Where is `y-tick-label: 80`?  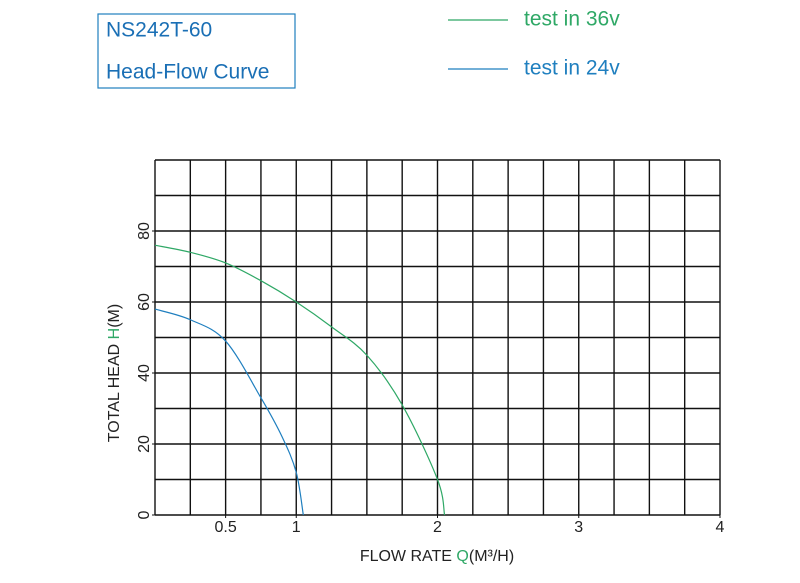
y-tick-label: 80 is located at coordinates (144, 231).